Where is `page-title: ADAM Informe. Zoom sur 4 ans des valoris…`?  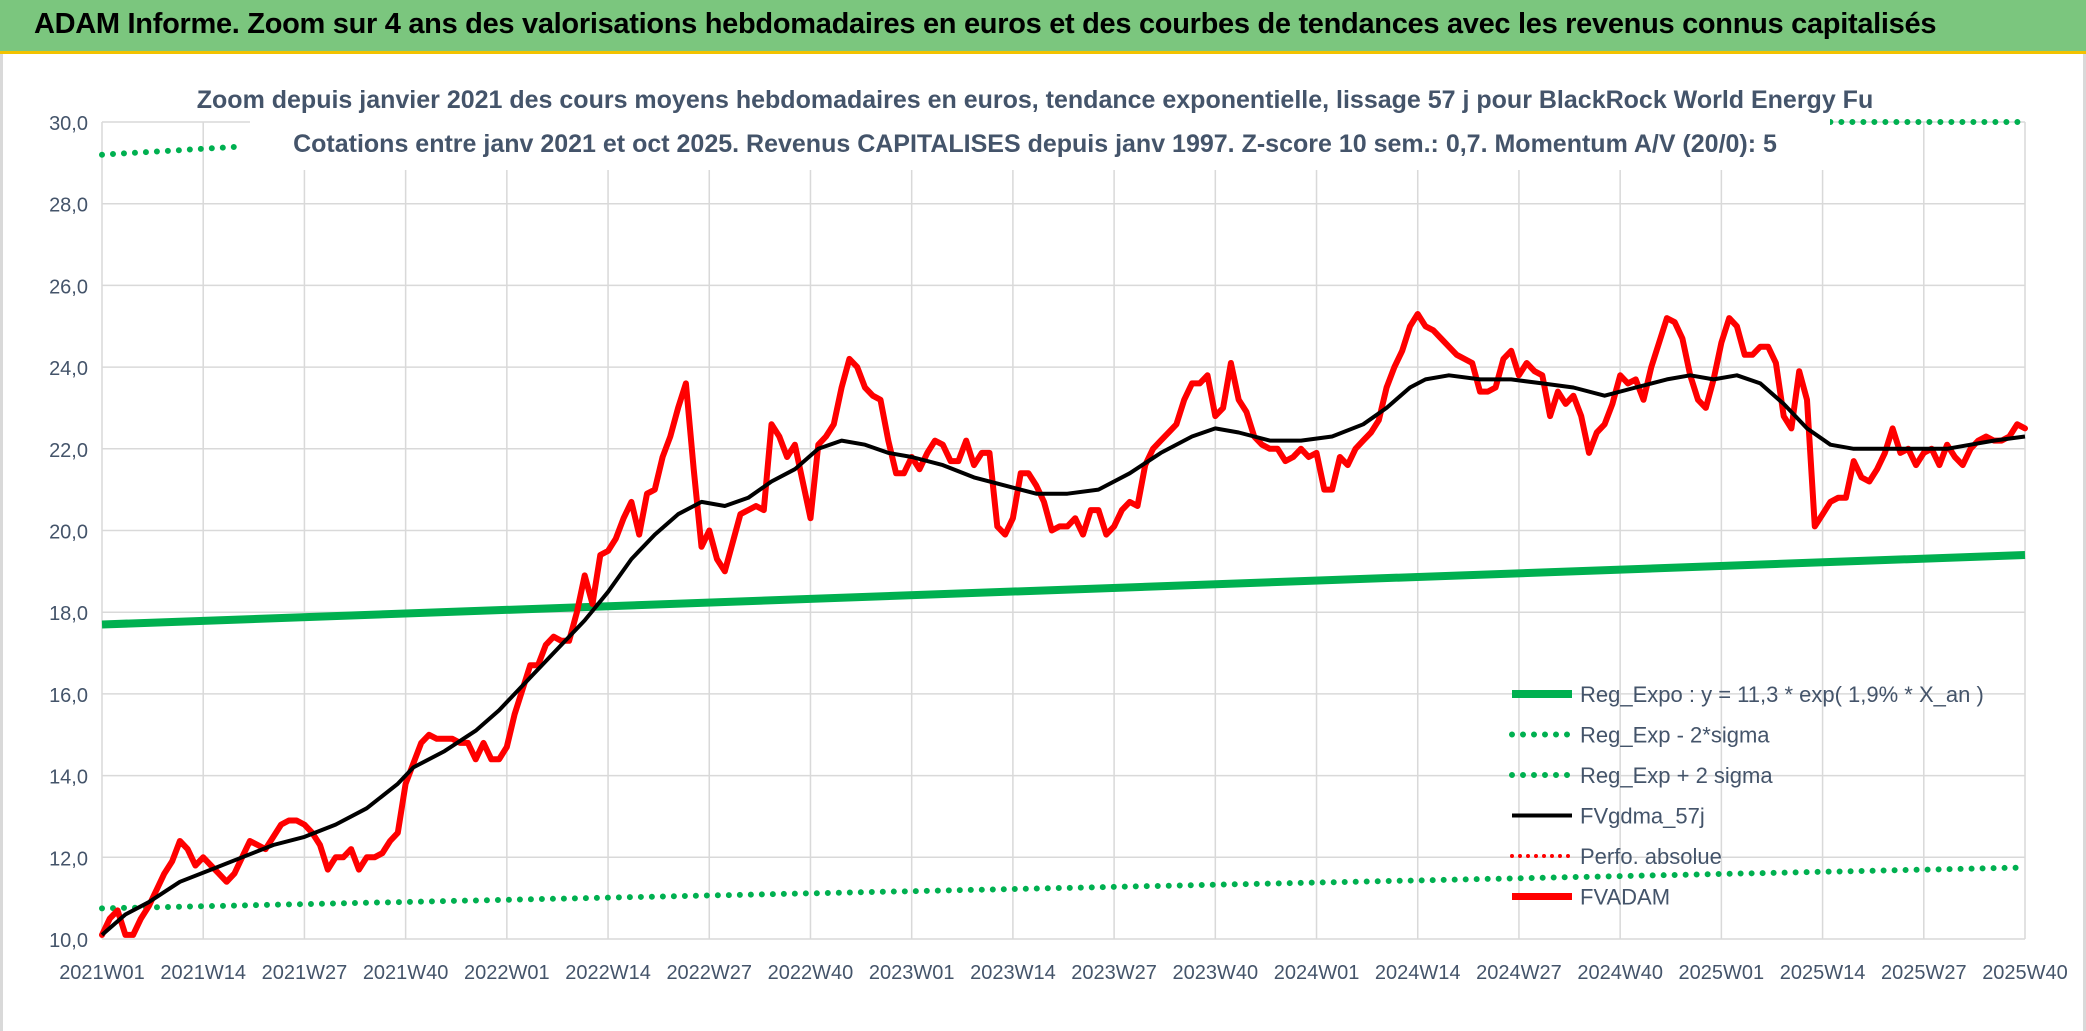
page-title: ADAM Informe. Zoom sur 4 ans des valoris… is located at coordinates (985, 24).